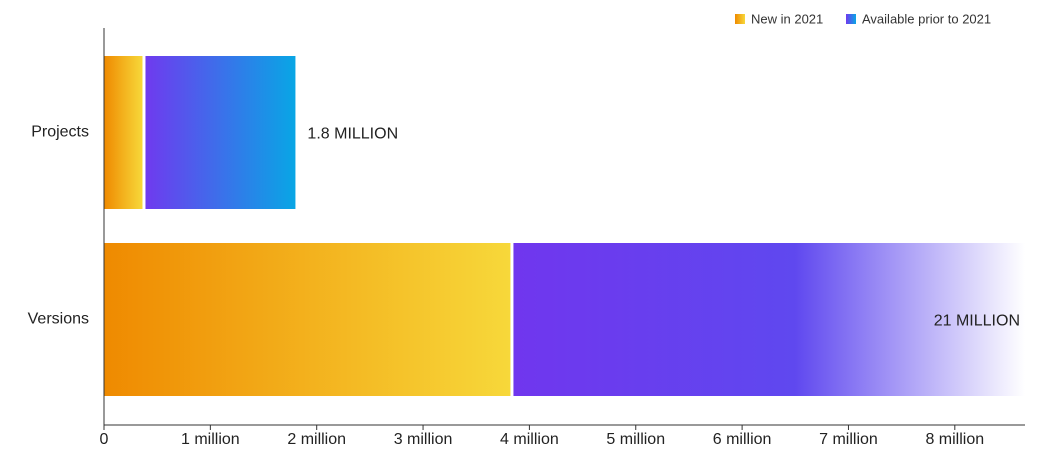  I want to click on x-tick-label: 0, so click(104, 439).